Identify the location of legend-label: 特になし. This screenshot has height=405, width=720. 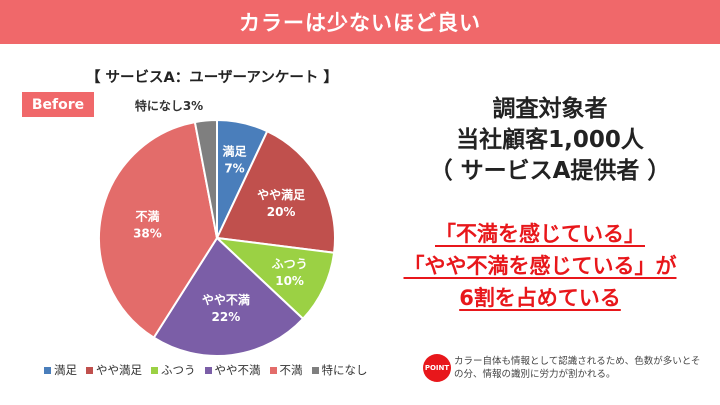
(344, 370).